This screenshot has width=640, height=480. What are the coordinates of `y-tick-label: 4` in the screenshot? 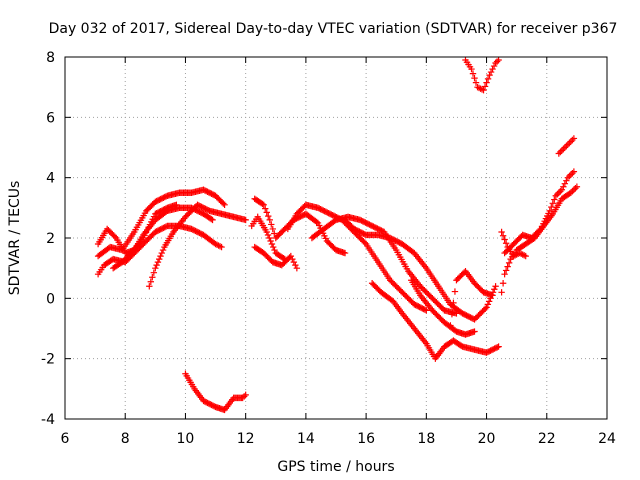 It's located at (50, 179).